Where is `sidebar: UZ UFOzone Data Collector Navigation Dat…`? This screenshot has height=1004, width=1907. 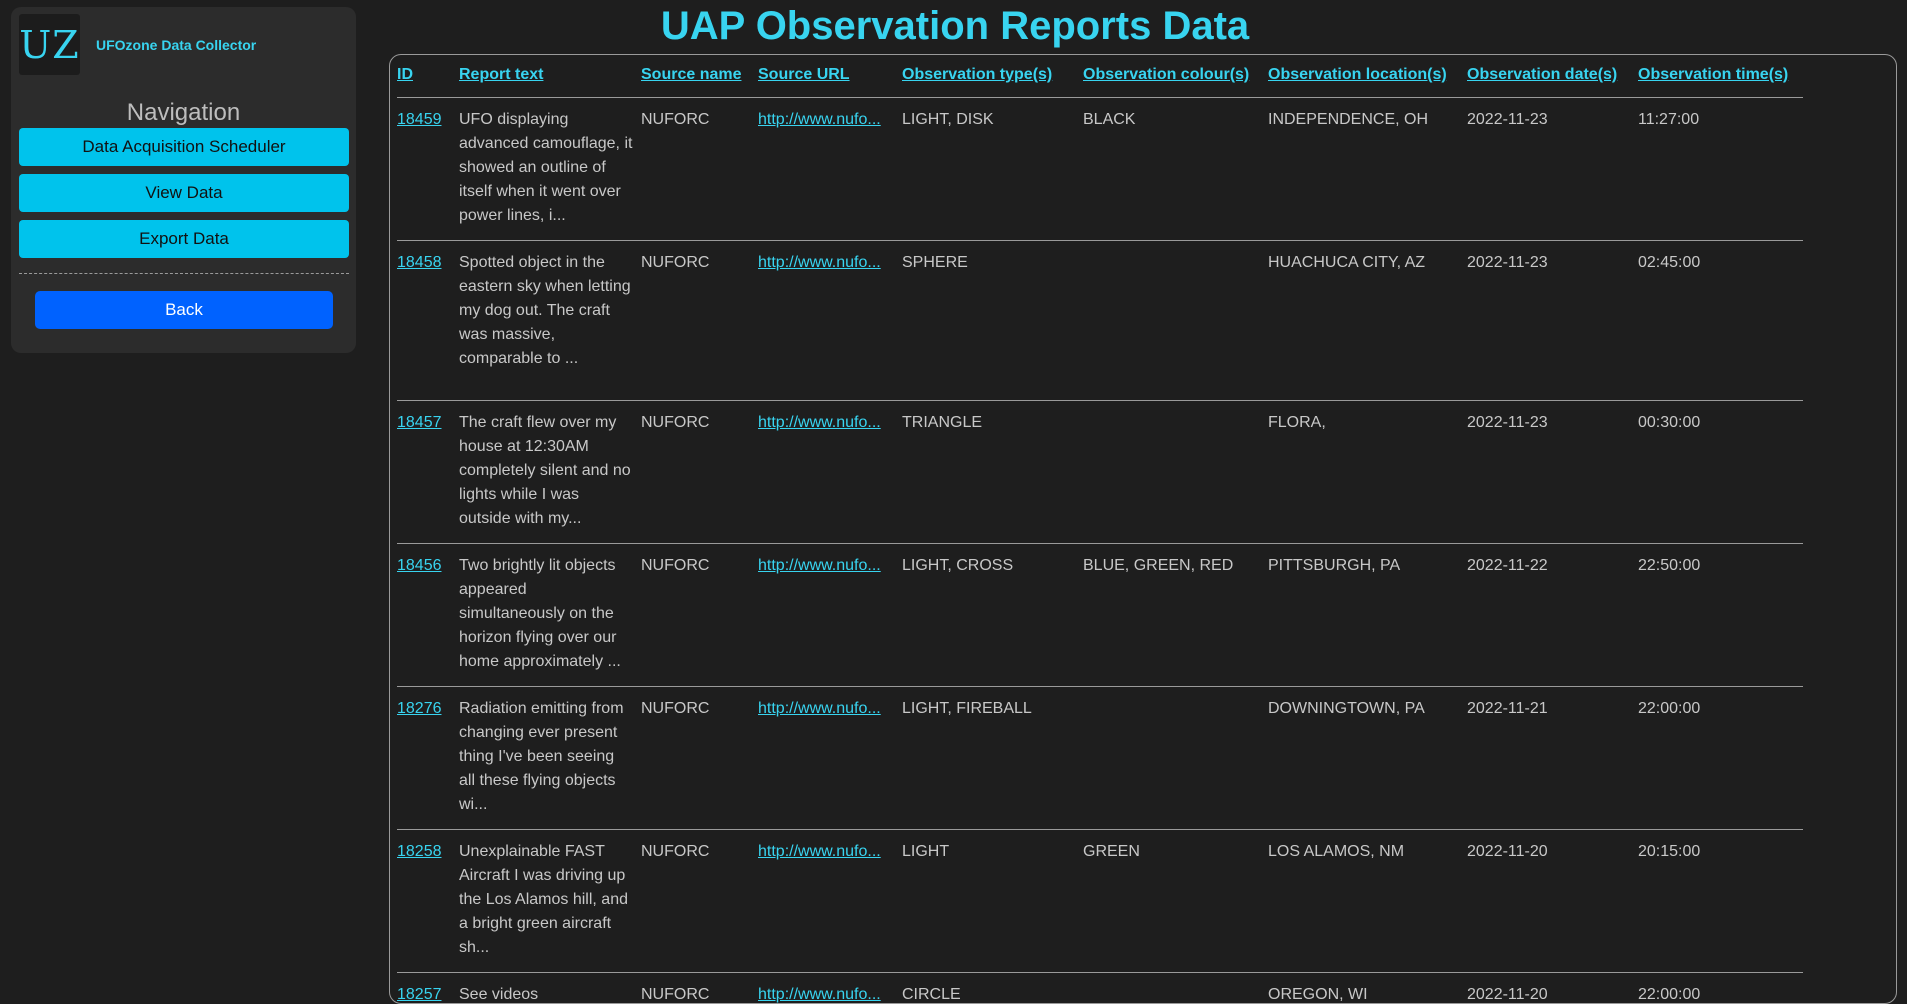
sidebar: UZ UFOzone Data Collector Navigation Dat… is located at coordinates (183, 180).